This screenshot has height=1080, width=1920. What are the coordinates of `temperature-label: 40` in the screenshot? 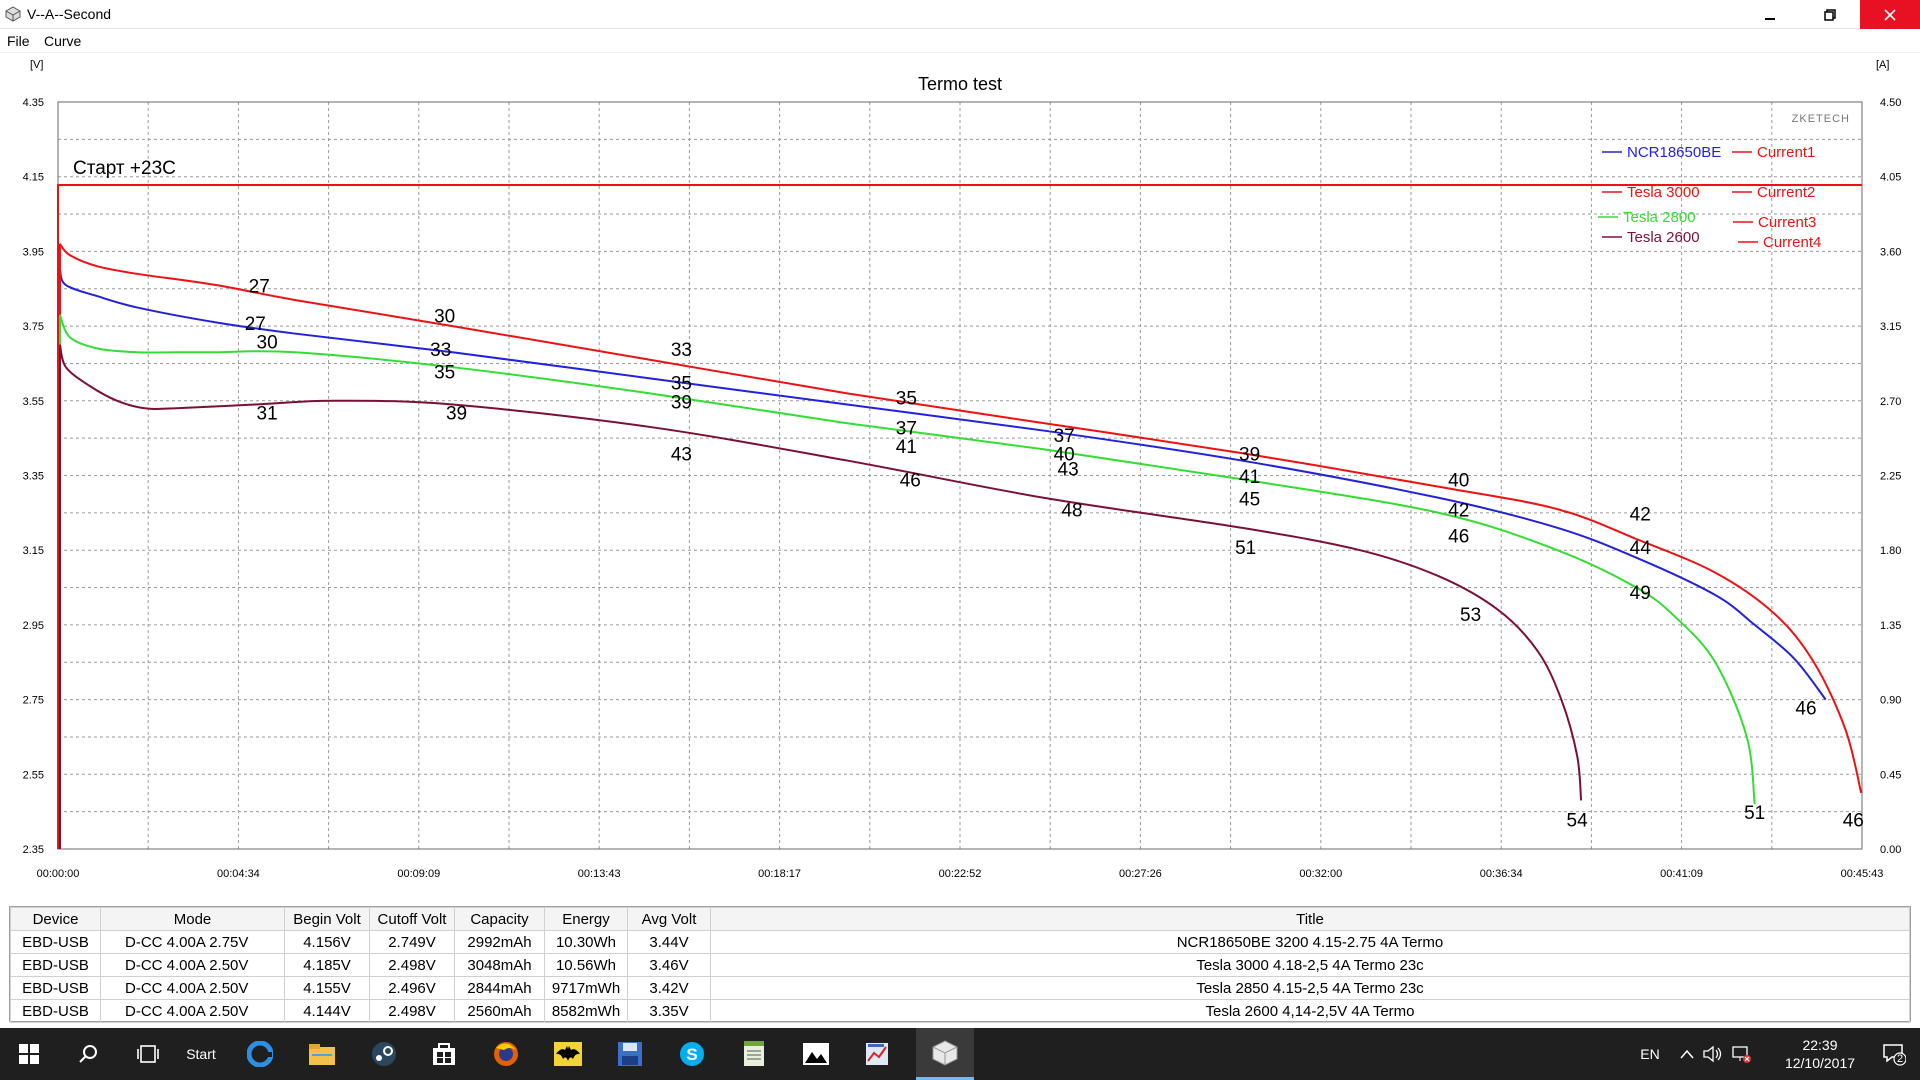 It's located at (1064, 455).